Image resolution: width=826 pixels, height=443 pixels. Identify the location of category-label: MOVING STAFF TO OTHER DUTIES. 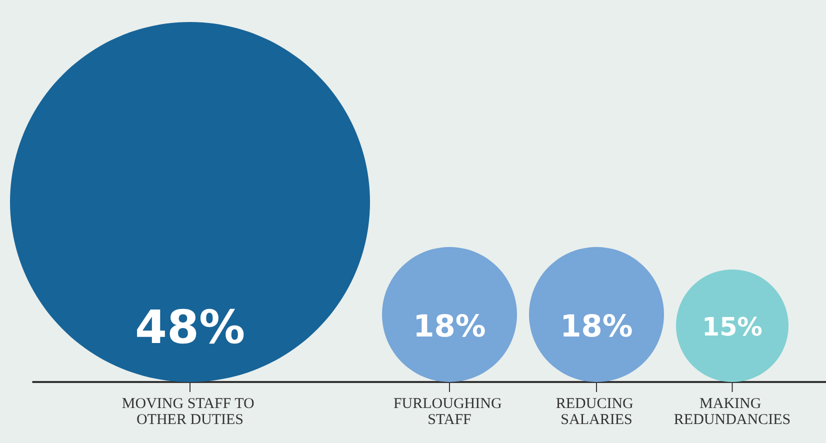
(190, 412).